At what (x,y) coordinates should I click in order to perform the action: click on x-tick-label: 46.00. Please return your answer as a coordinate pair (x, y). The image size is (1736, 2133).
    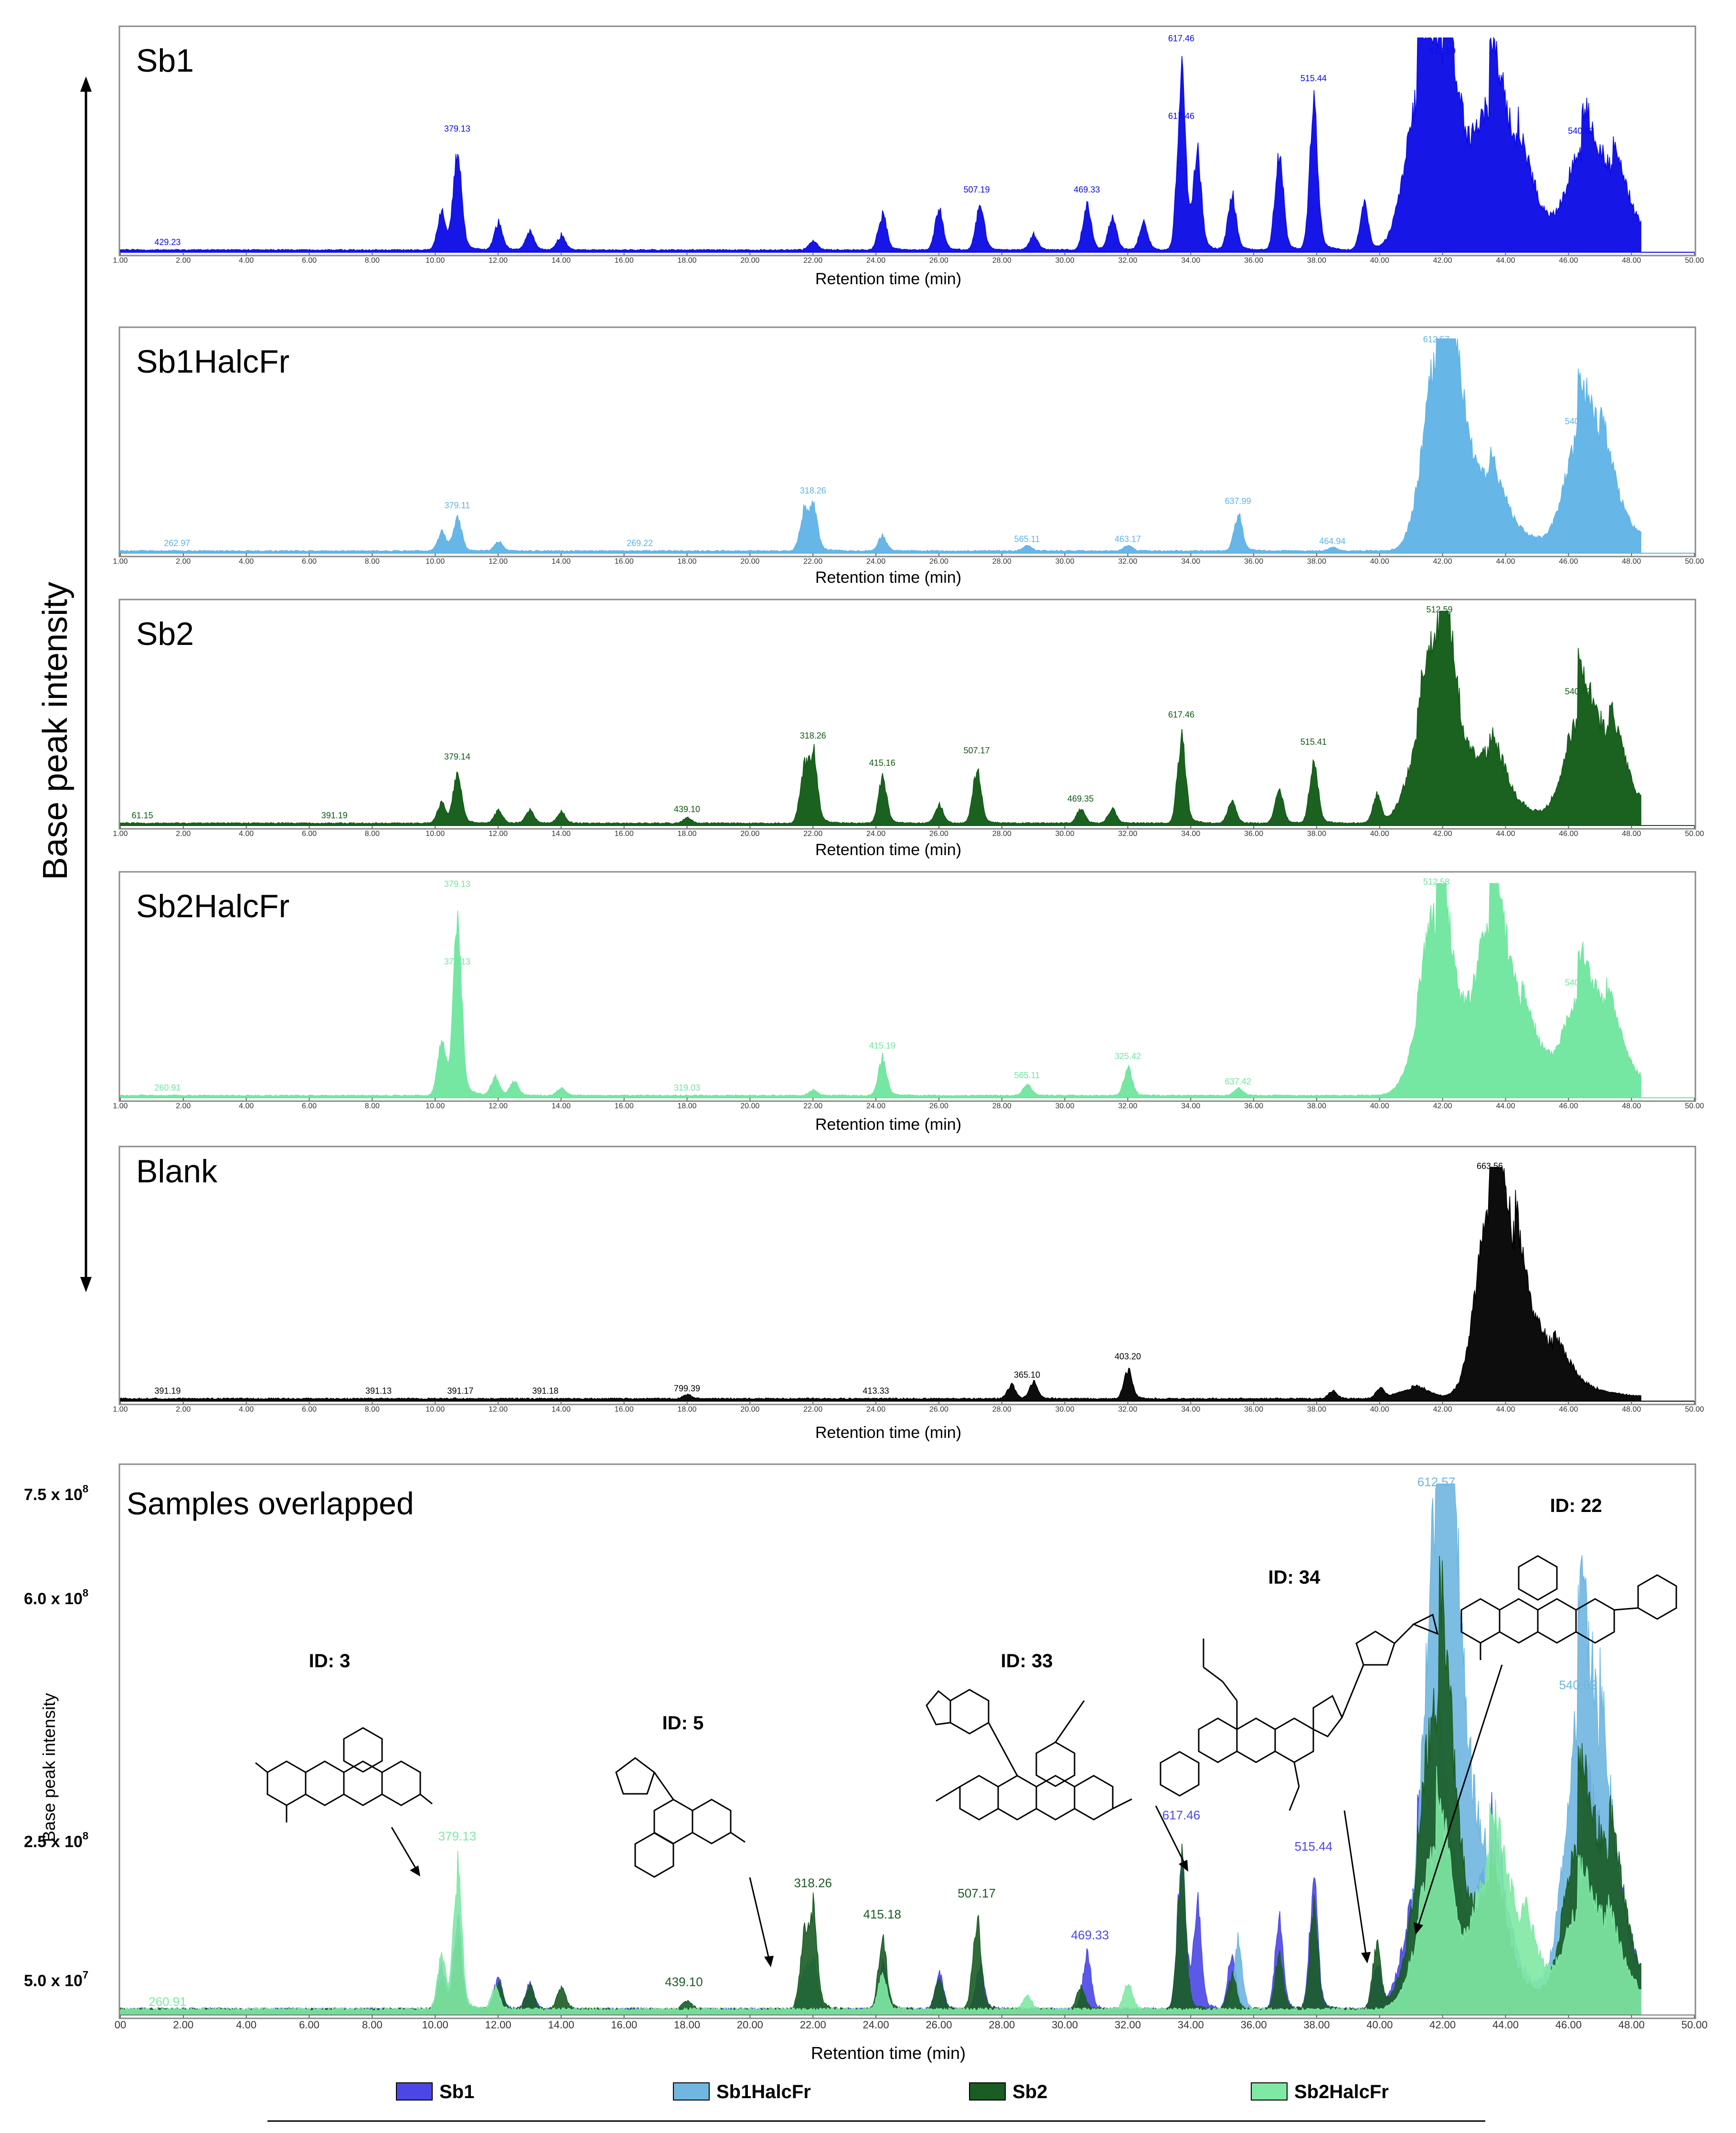
    Looking at the image, I should click on (1569, 261).